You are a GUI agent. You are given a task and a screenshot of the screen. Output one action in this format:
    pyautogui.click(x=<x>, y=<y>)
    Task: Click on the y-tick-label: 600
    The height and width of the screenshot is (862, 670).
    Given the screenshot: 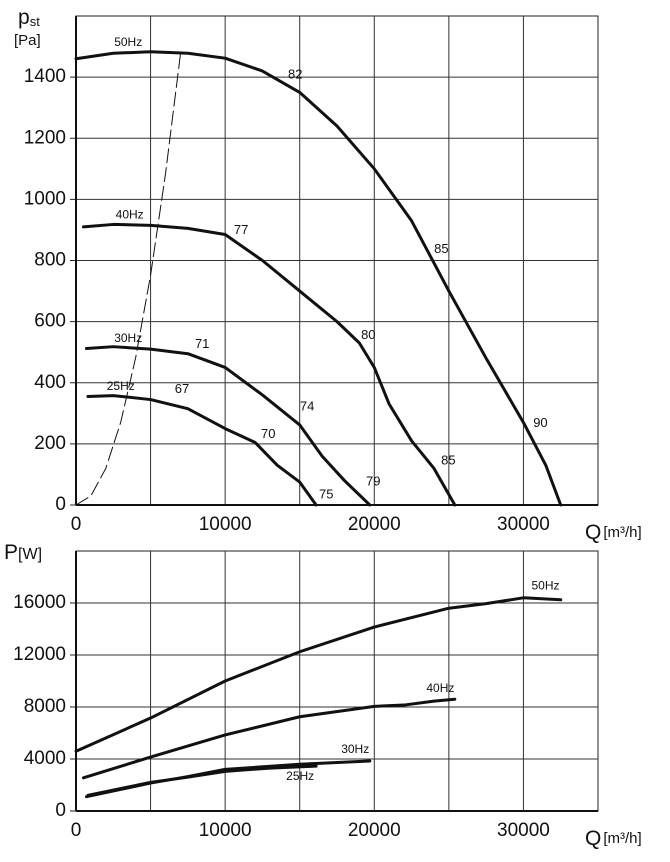 What is the action you would take?
    pyautogui.click(x=50, y=321)
    